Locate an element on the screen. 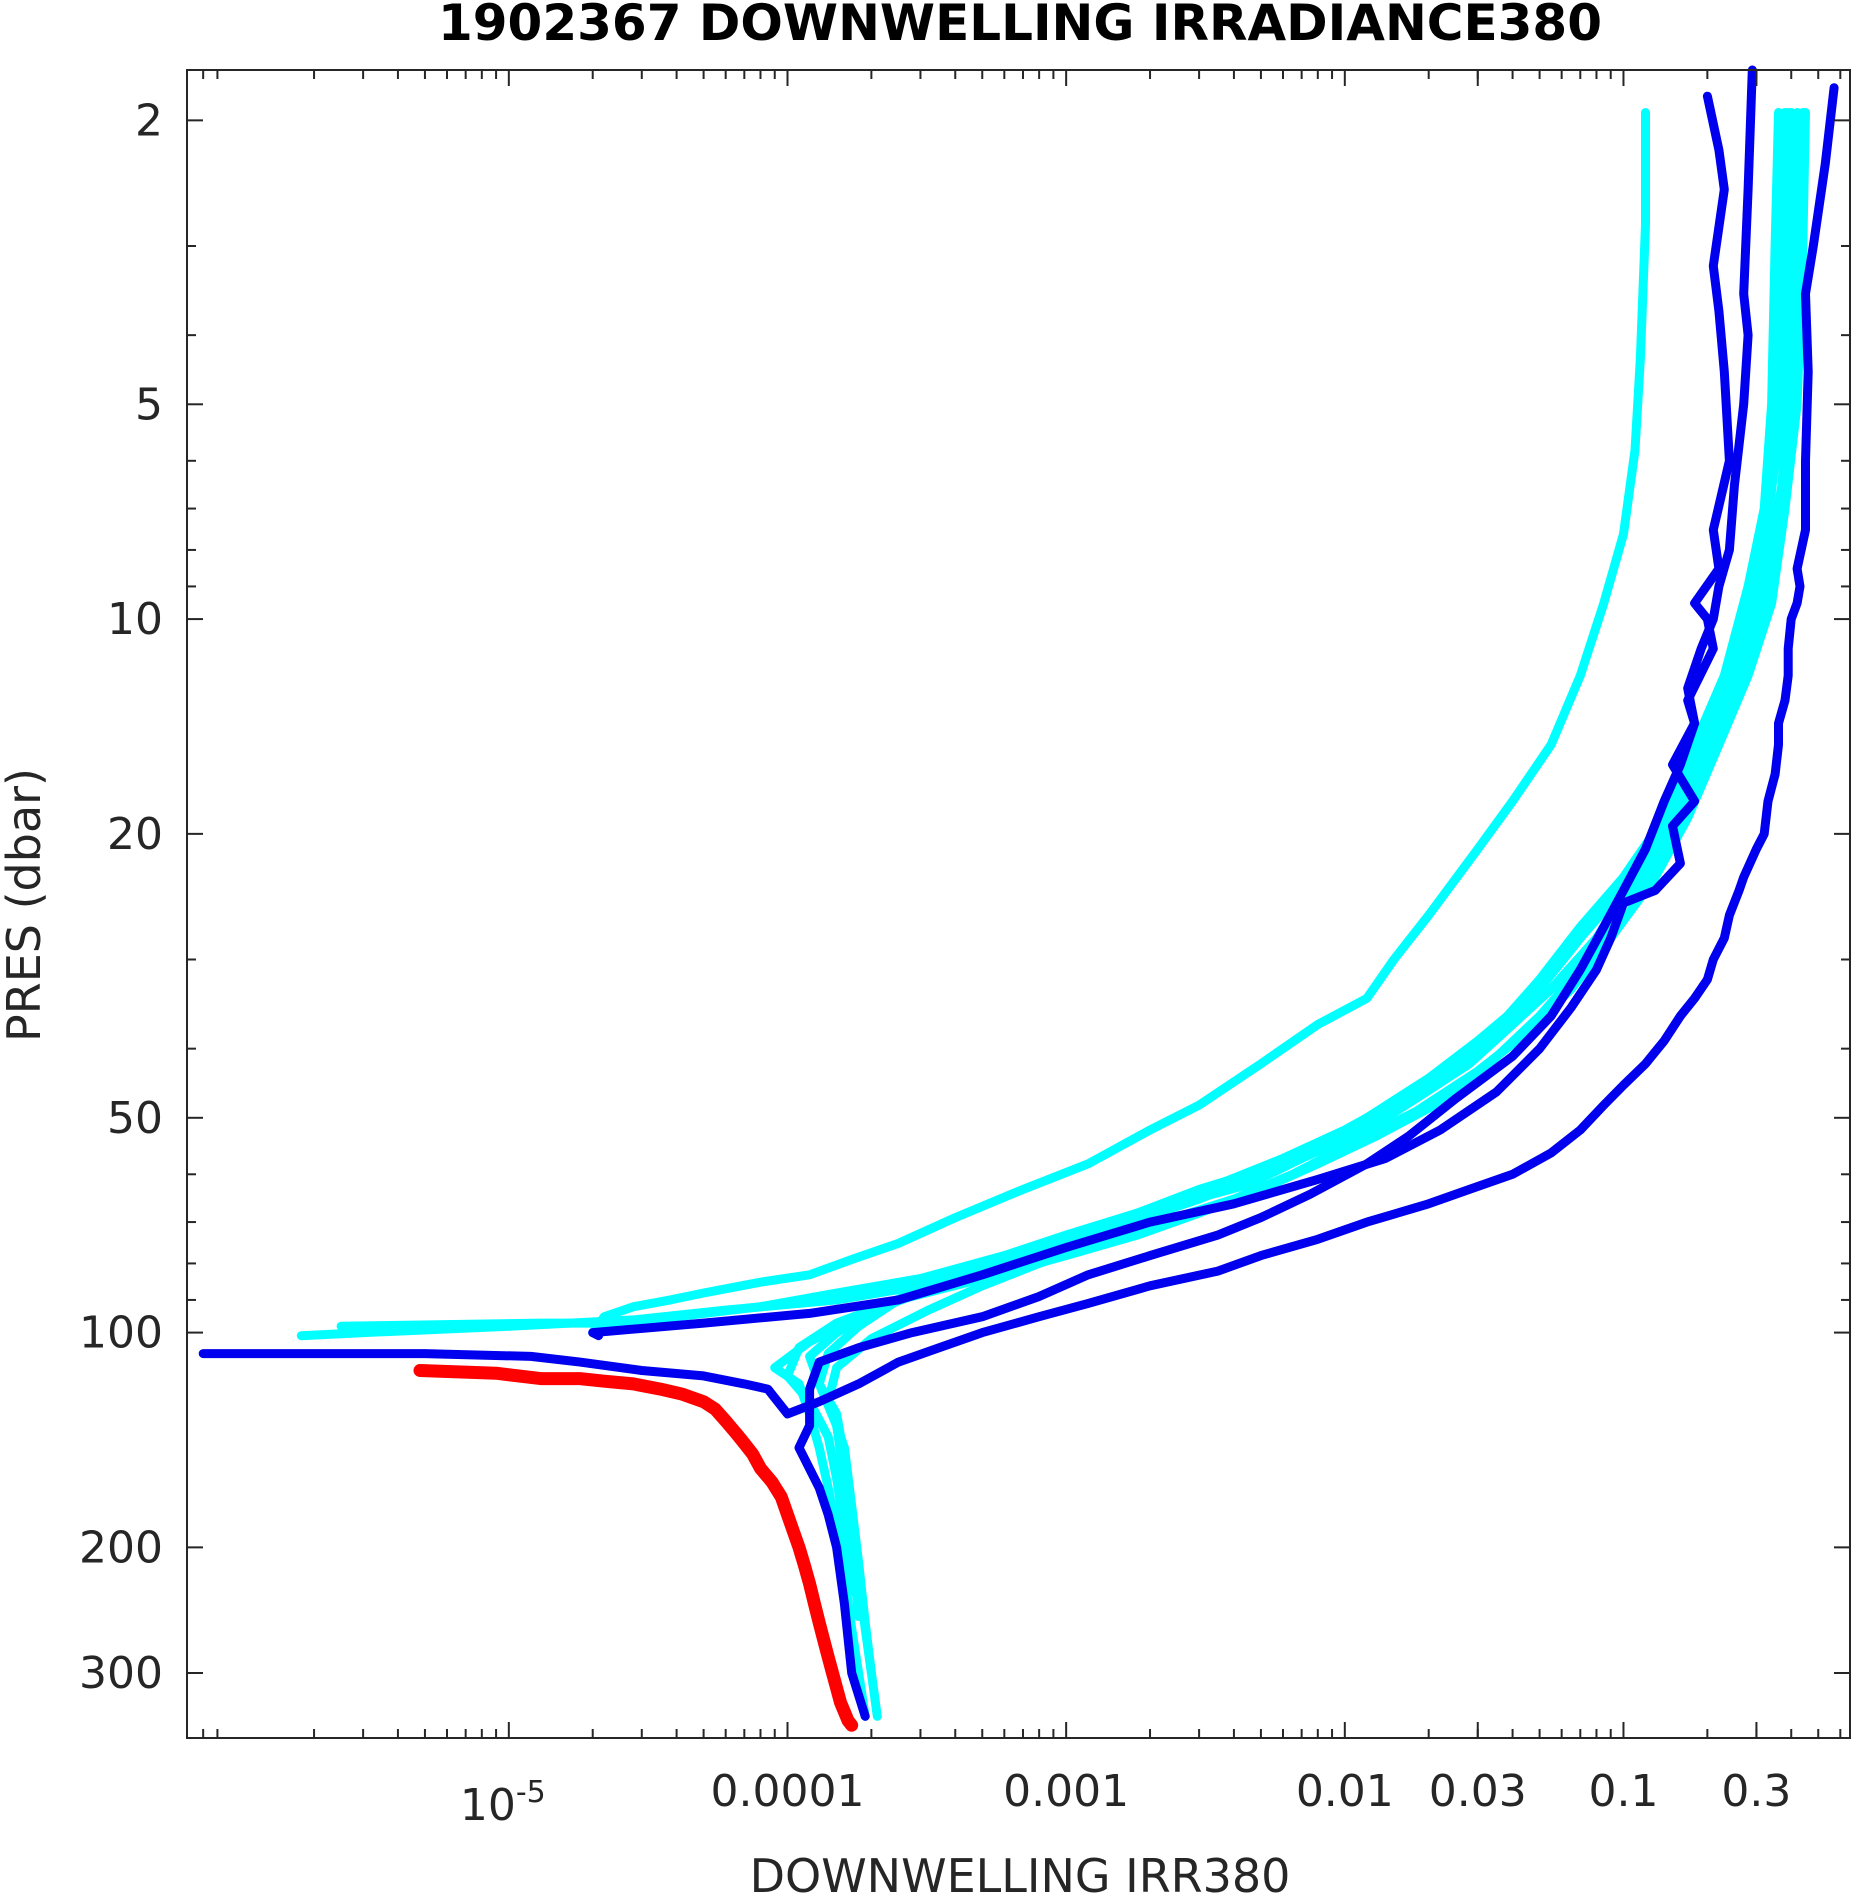 This screenshot has width=1865, height=1896. y-tick-label: 5 is located at coordinates (149, 404).